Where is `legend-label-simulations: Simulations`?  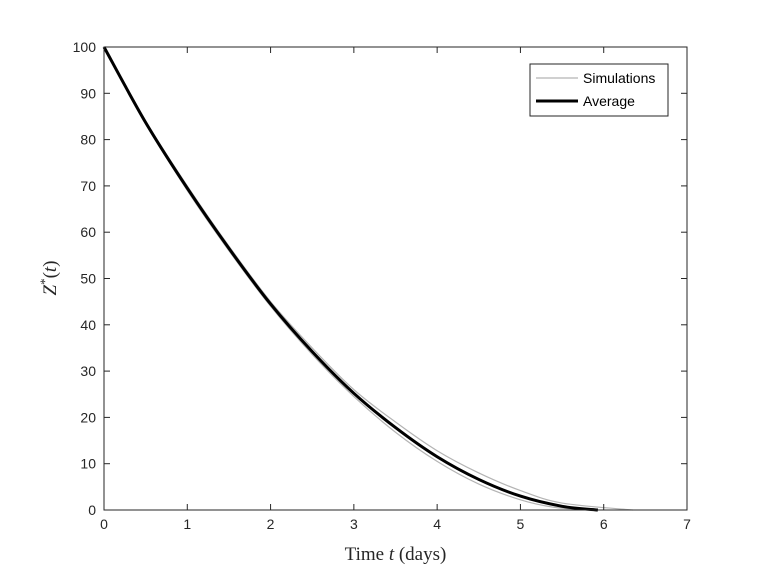
legend-label-simulations: Simulations is located at coordinates (619, 78).